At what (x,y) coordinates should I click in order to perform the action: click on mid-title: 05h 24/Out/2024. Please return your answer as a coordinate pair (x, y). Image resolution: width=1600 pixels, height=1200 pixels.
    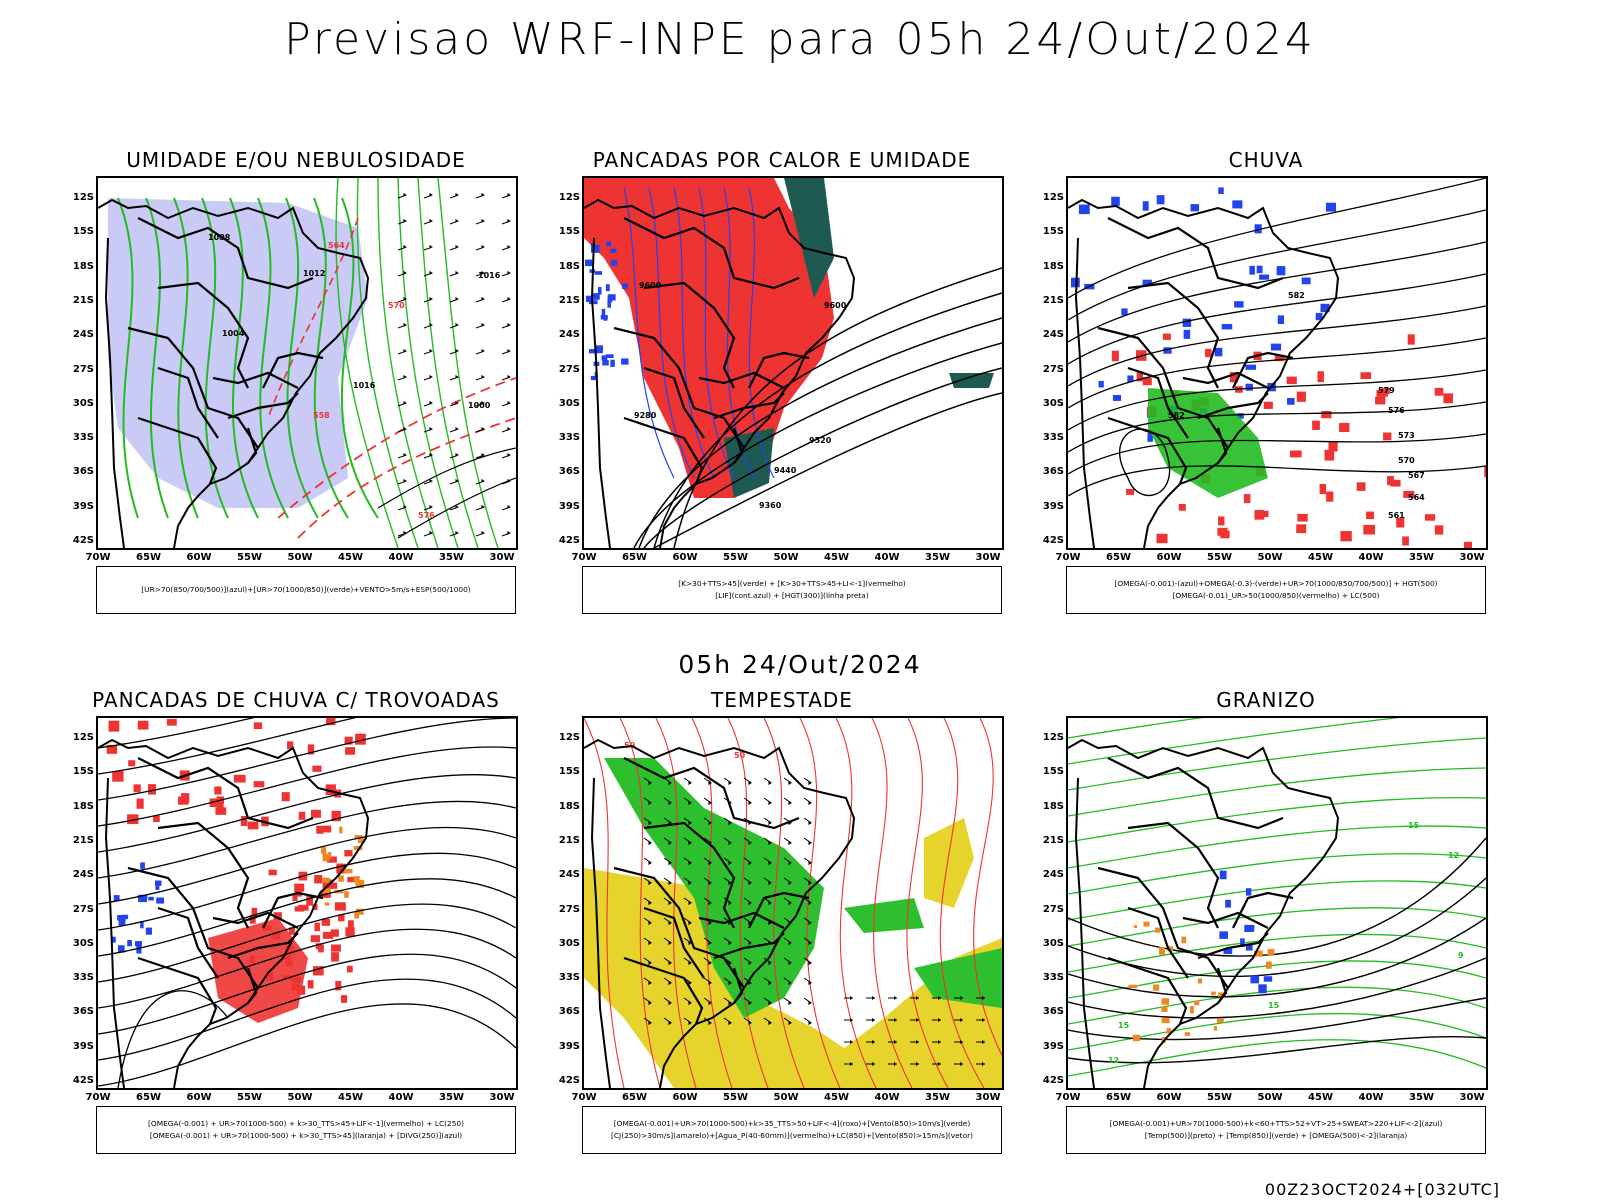
    Looking at the image, I should click on (800, 664).